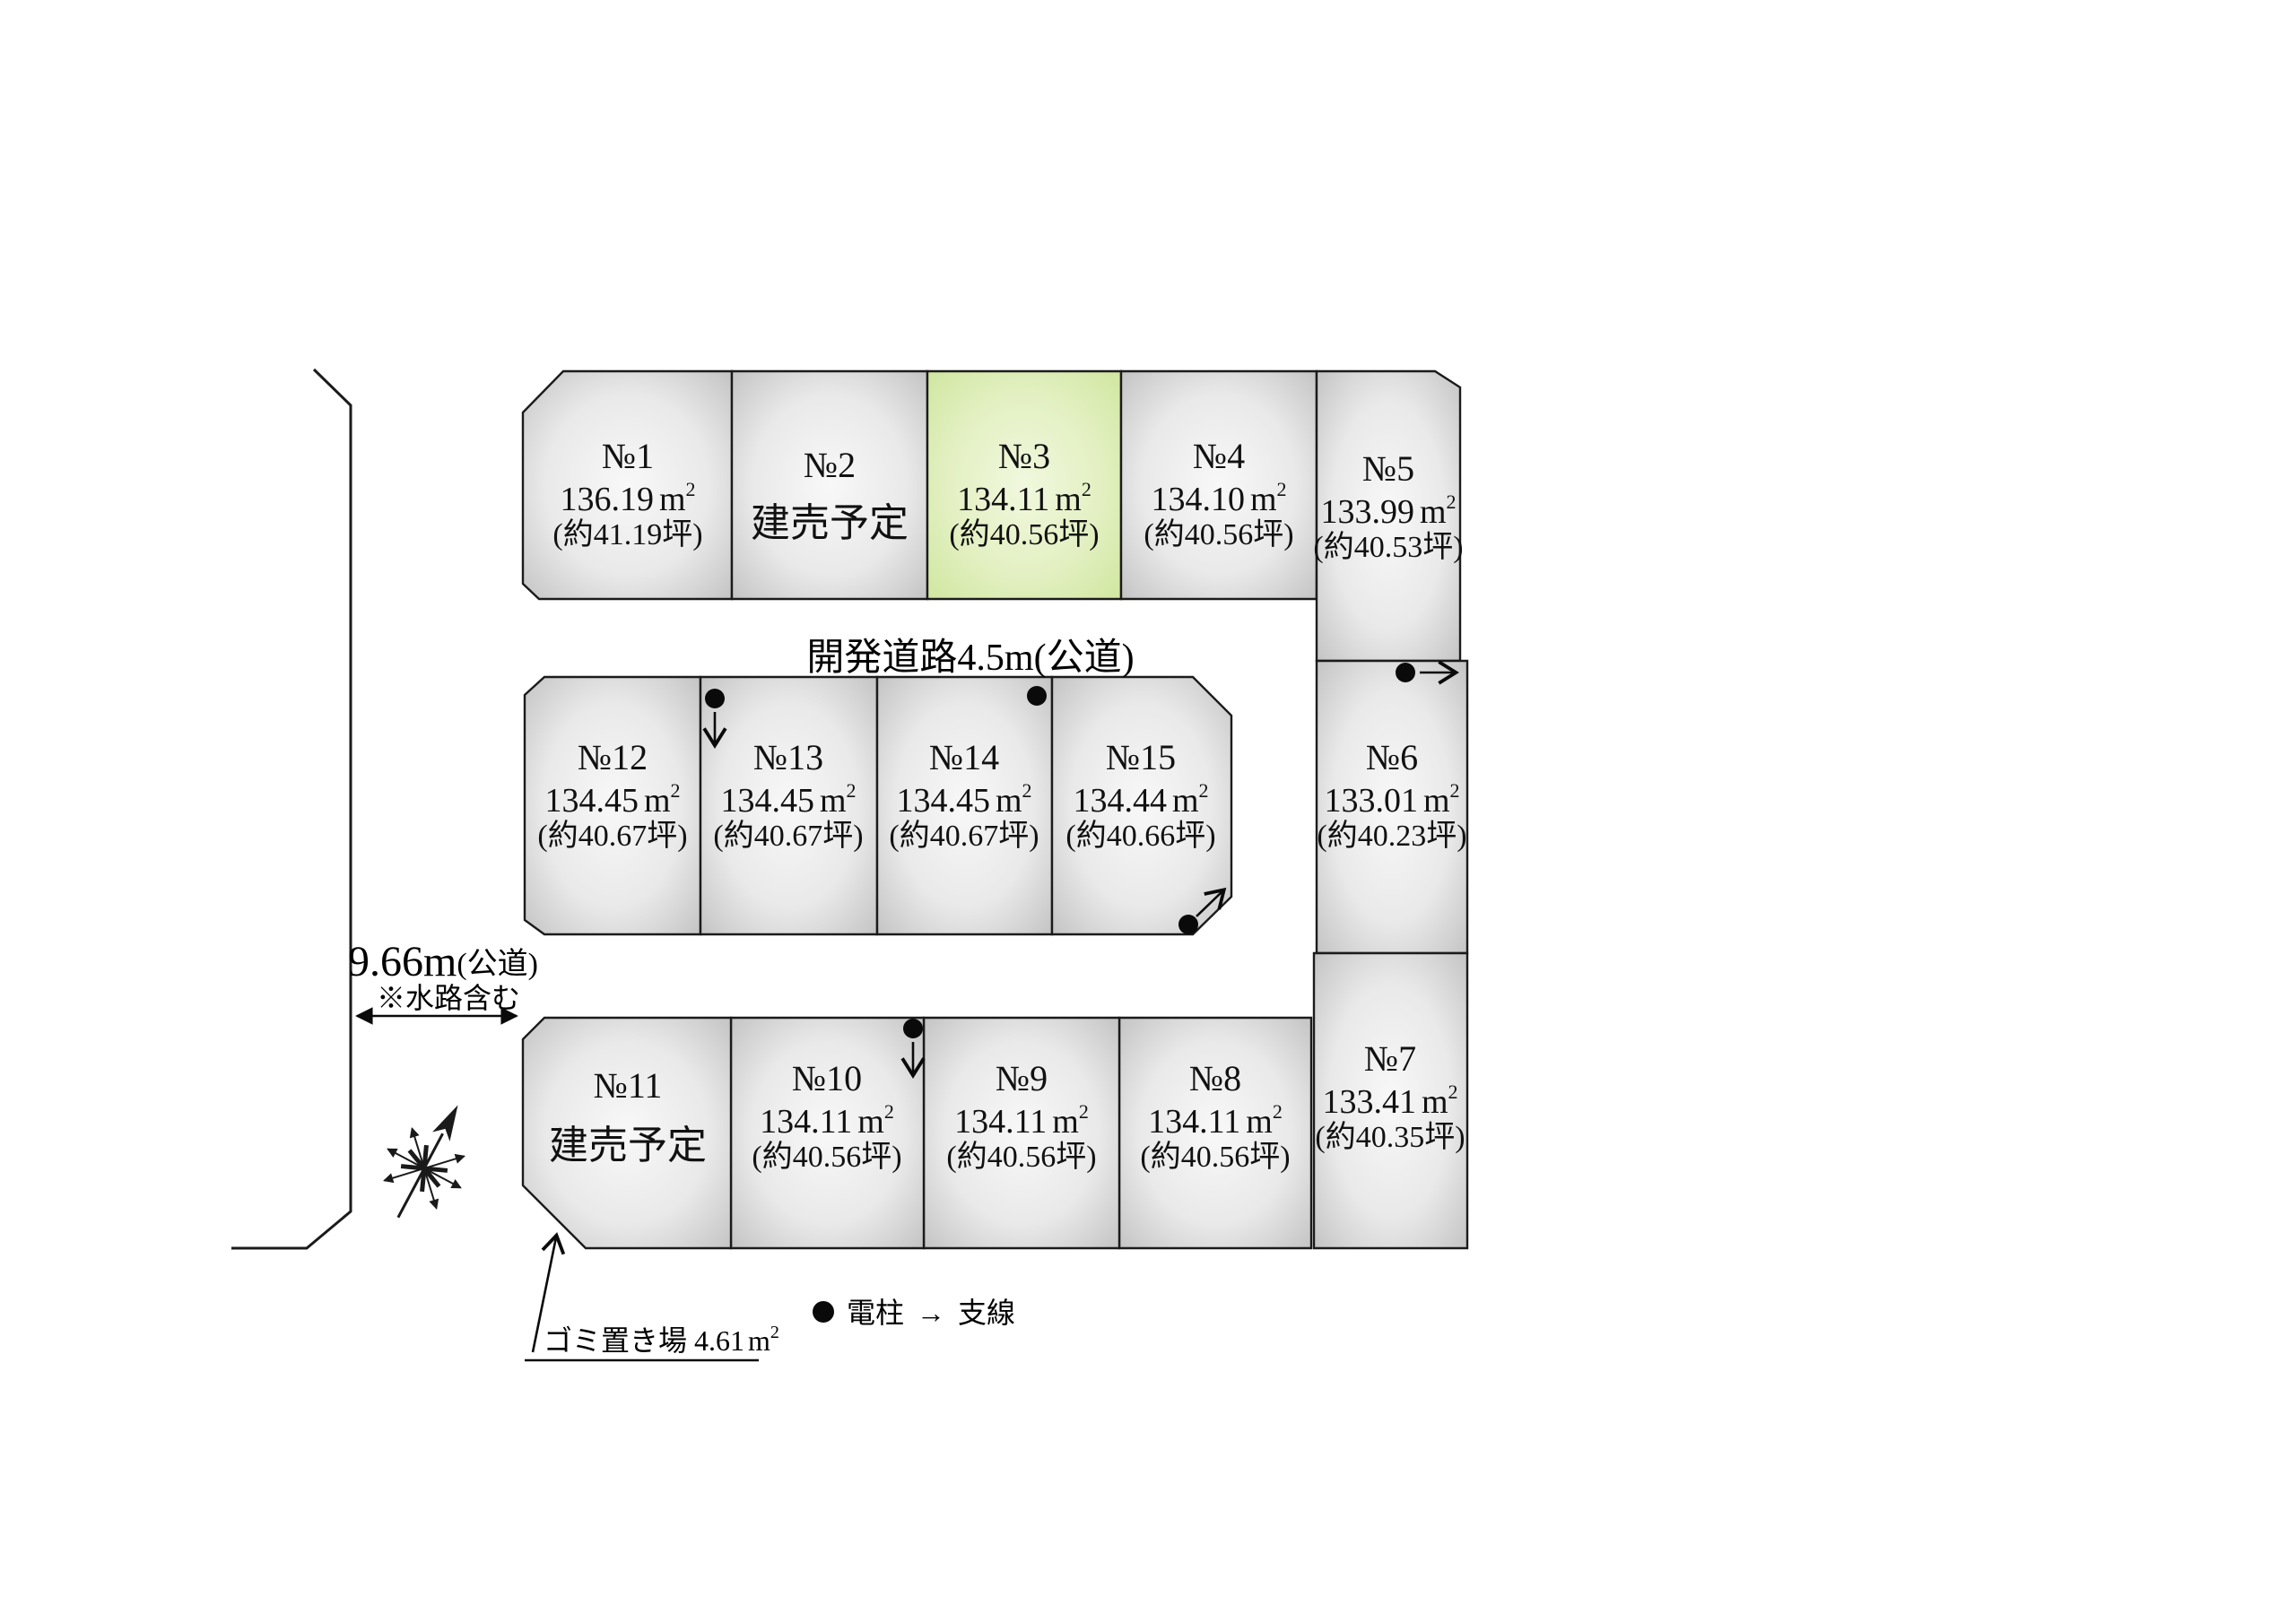 The width and height of the screenshot is (2296, 1623). Describe the element at coordinates (914, 1313) in the screenshot. I see `legend: 電柱 → 支線` at that location.